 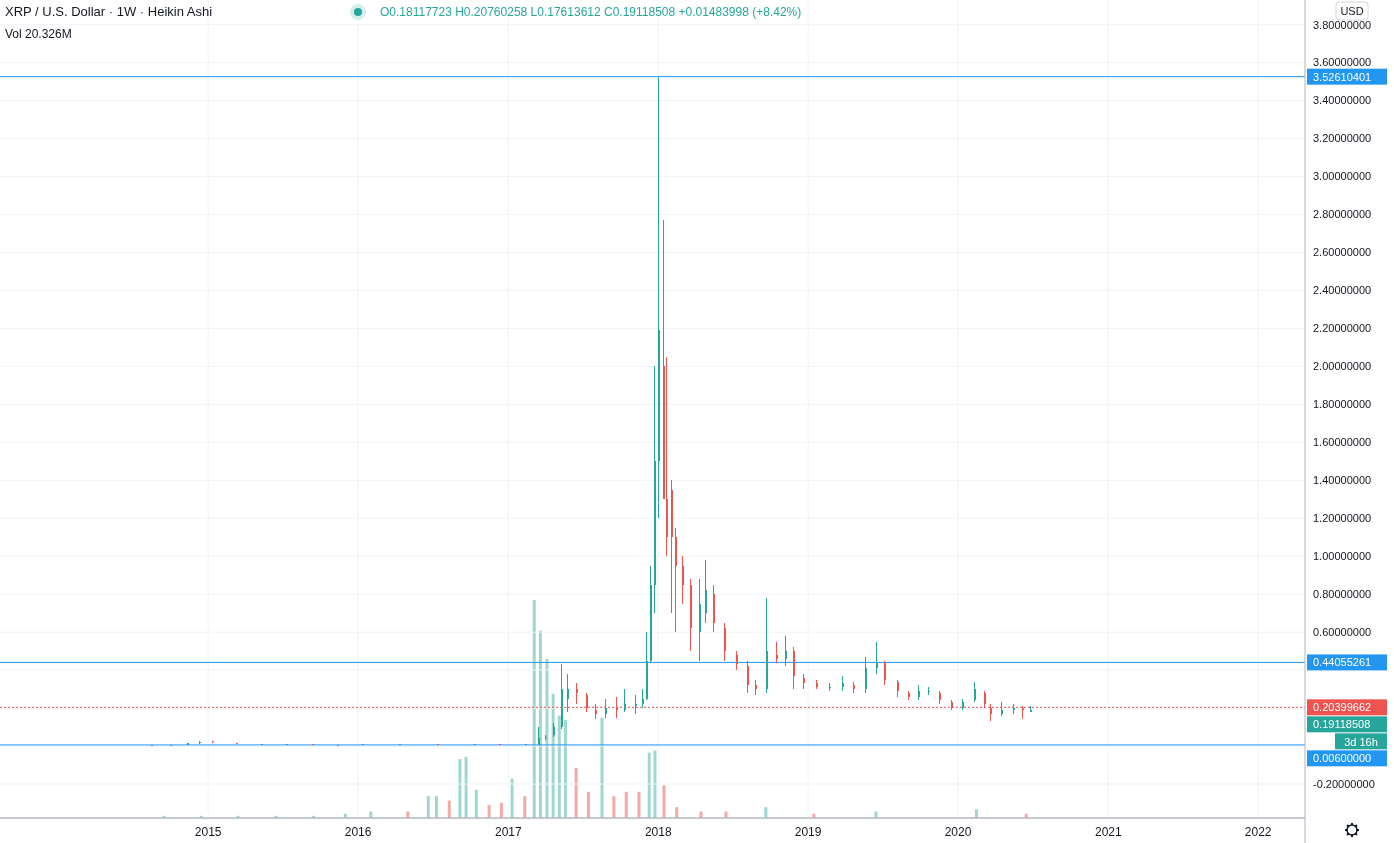 I want to click on x-tick-label: 2020, so click(x=958, y=832).